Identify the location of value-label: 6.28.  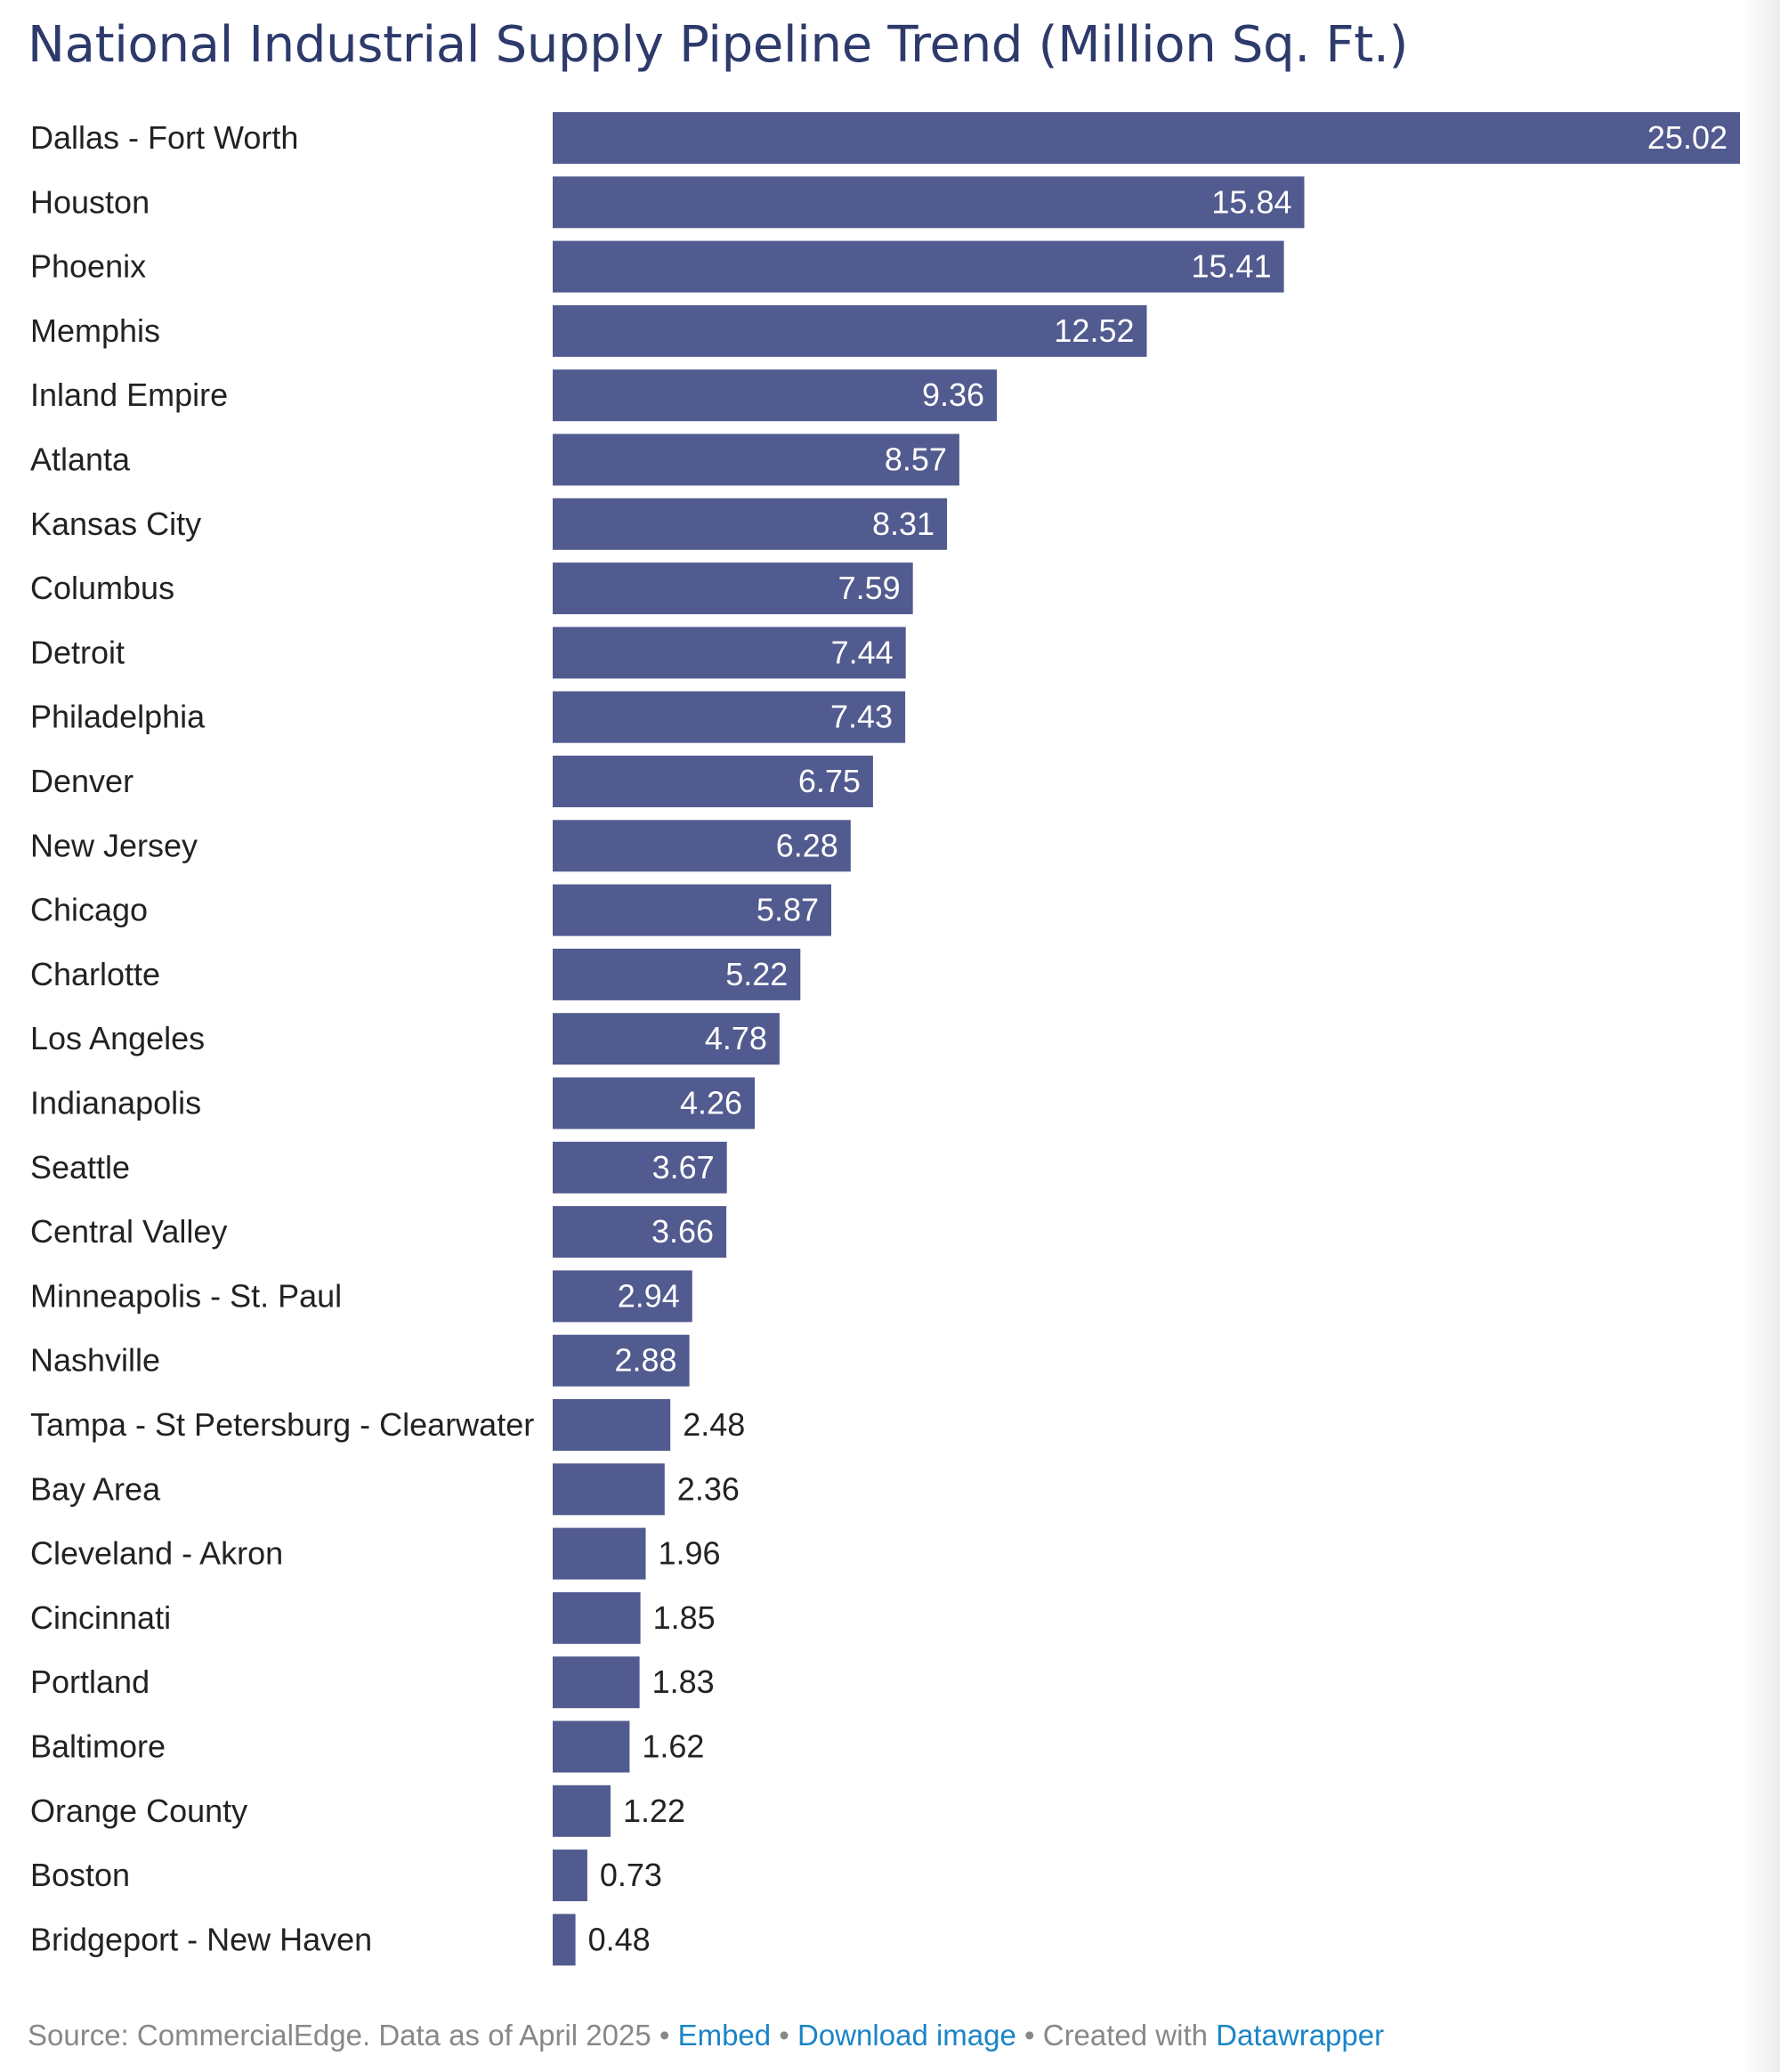
(807, 845).